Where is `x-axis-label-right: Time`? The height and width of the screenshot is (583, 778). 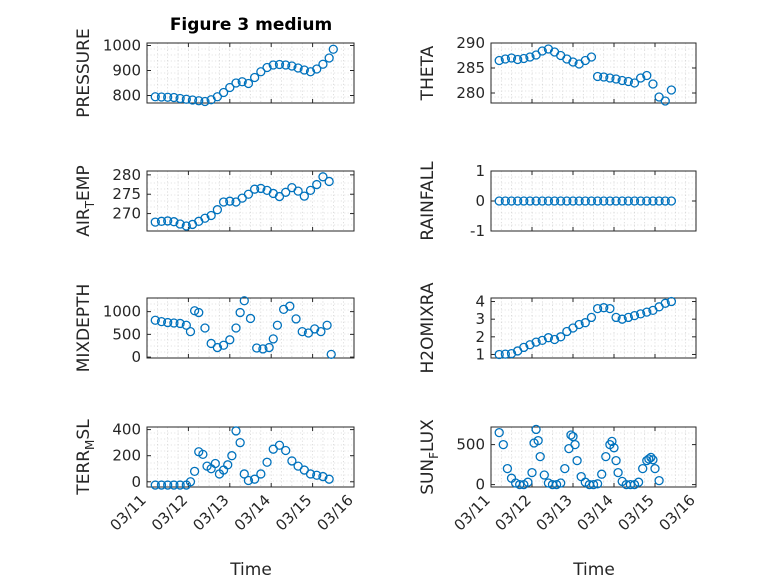 x-axis-label-right: Time is located at coordinates (593, 570).